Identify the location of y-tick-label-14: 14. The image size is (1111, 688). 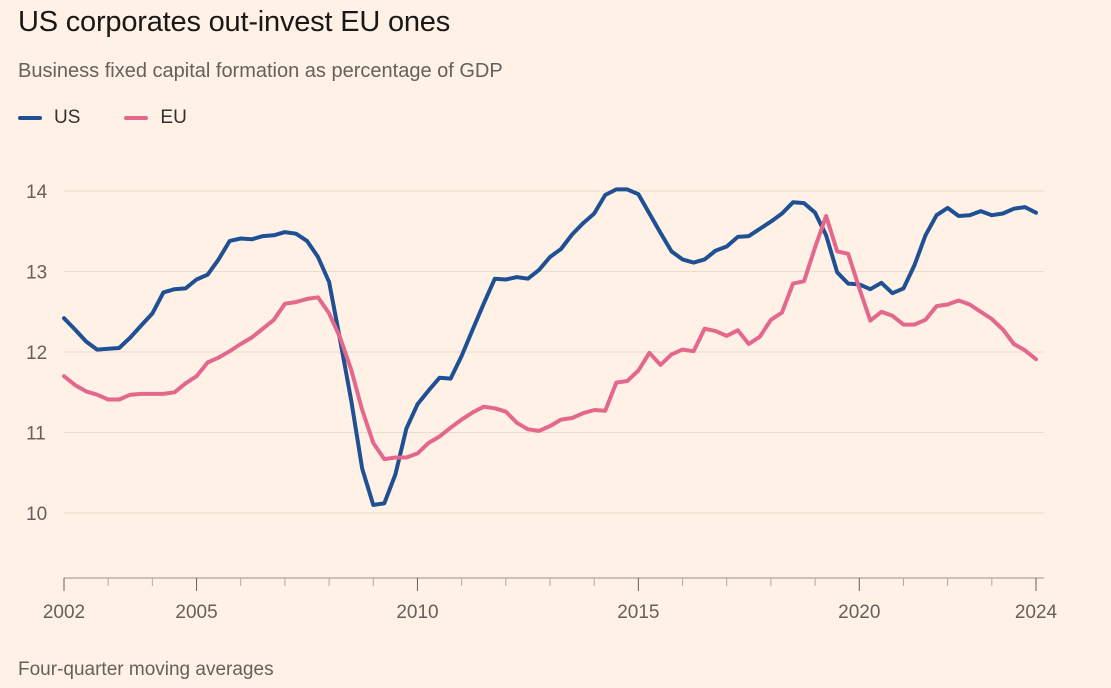
(37, 192).